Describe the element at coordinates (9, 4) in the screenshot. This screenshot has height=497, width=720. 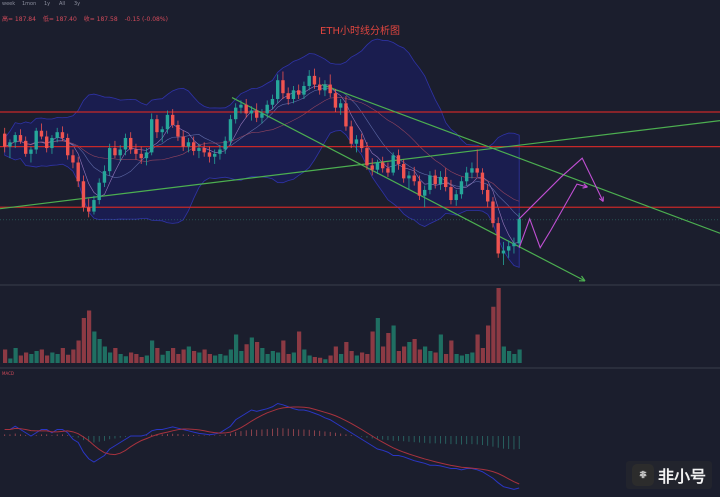
I see `timeframe-week: week` at that location.